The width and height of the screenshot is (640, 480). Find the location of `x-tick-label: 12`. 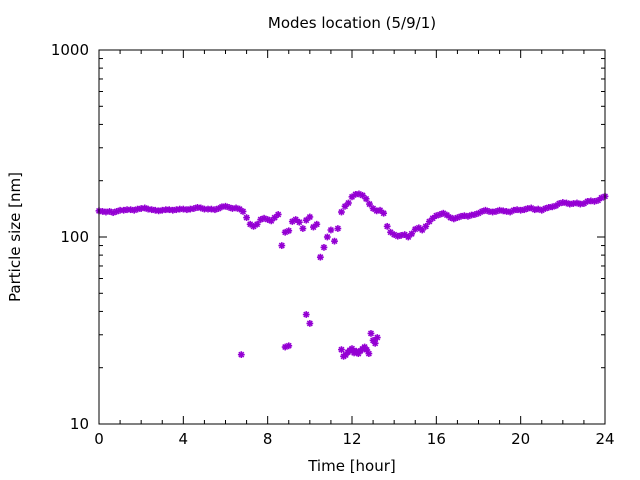

x-tick-label: 12 is located at coordinates (351, 439).